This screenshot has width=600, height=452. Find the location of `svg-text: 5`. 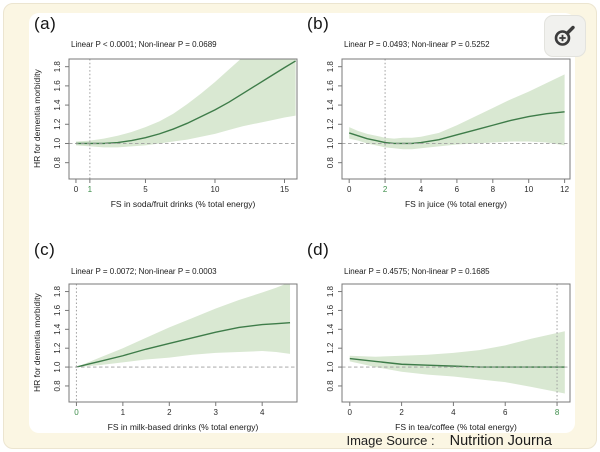

svg-text: 5 is located at coordinates (145, 189).